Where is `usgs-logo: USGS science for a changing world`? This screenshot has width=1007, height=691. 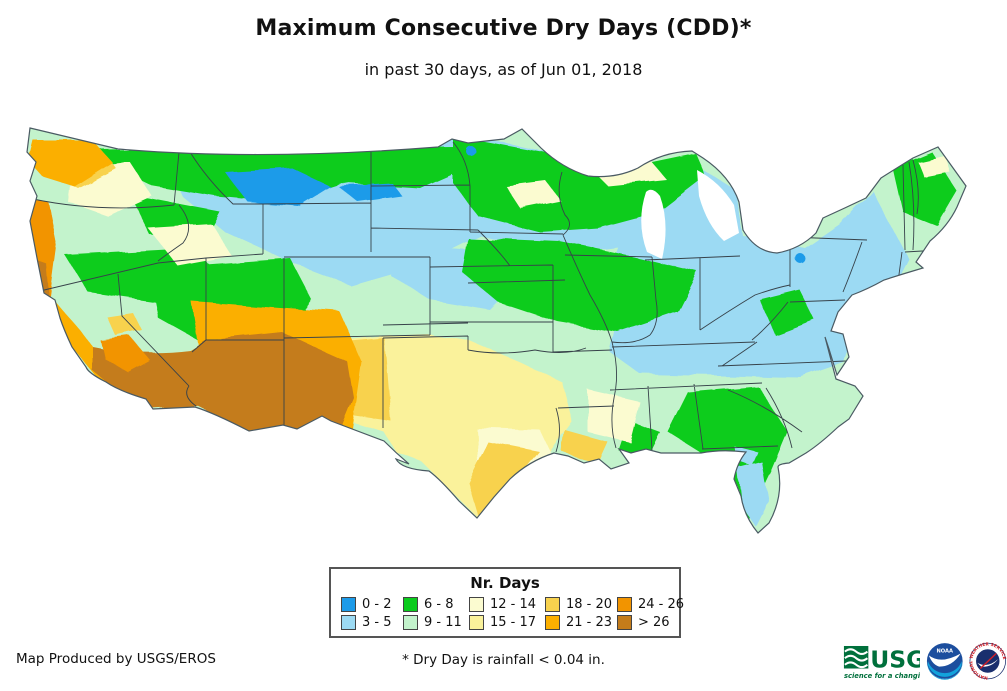 usgs-logo: USGS science for a changing world is located at coordinates (881, 663).